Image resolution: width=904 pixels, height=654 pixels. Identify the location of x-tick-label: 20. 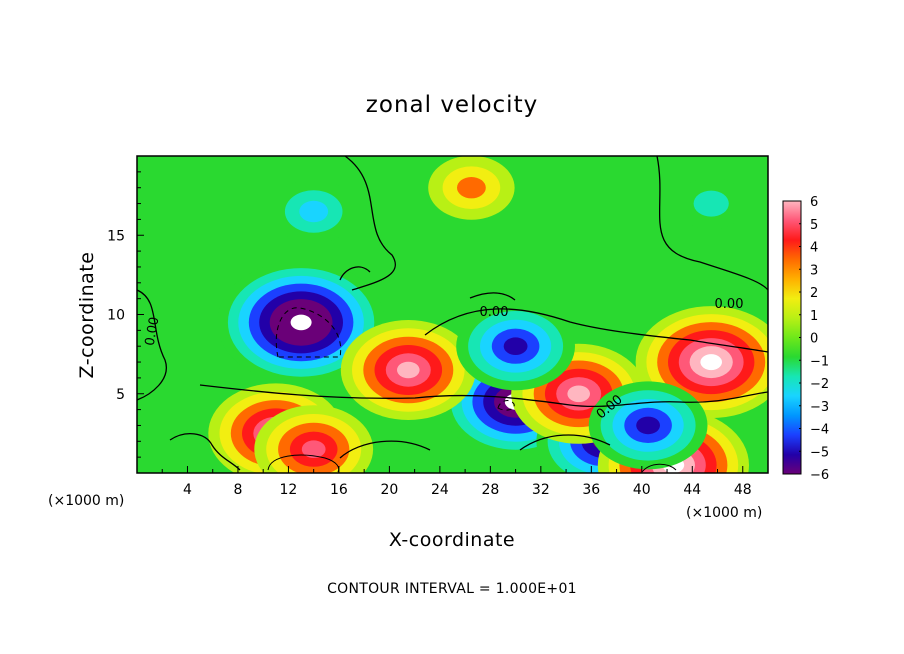
(389, 490).